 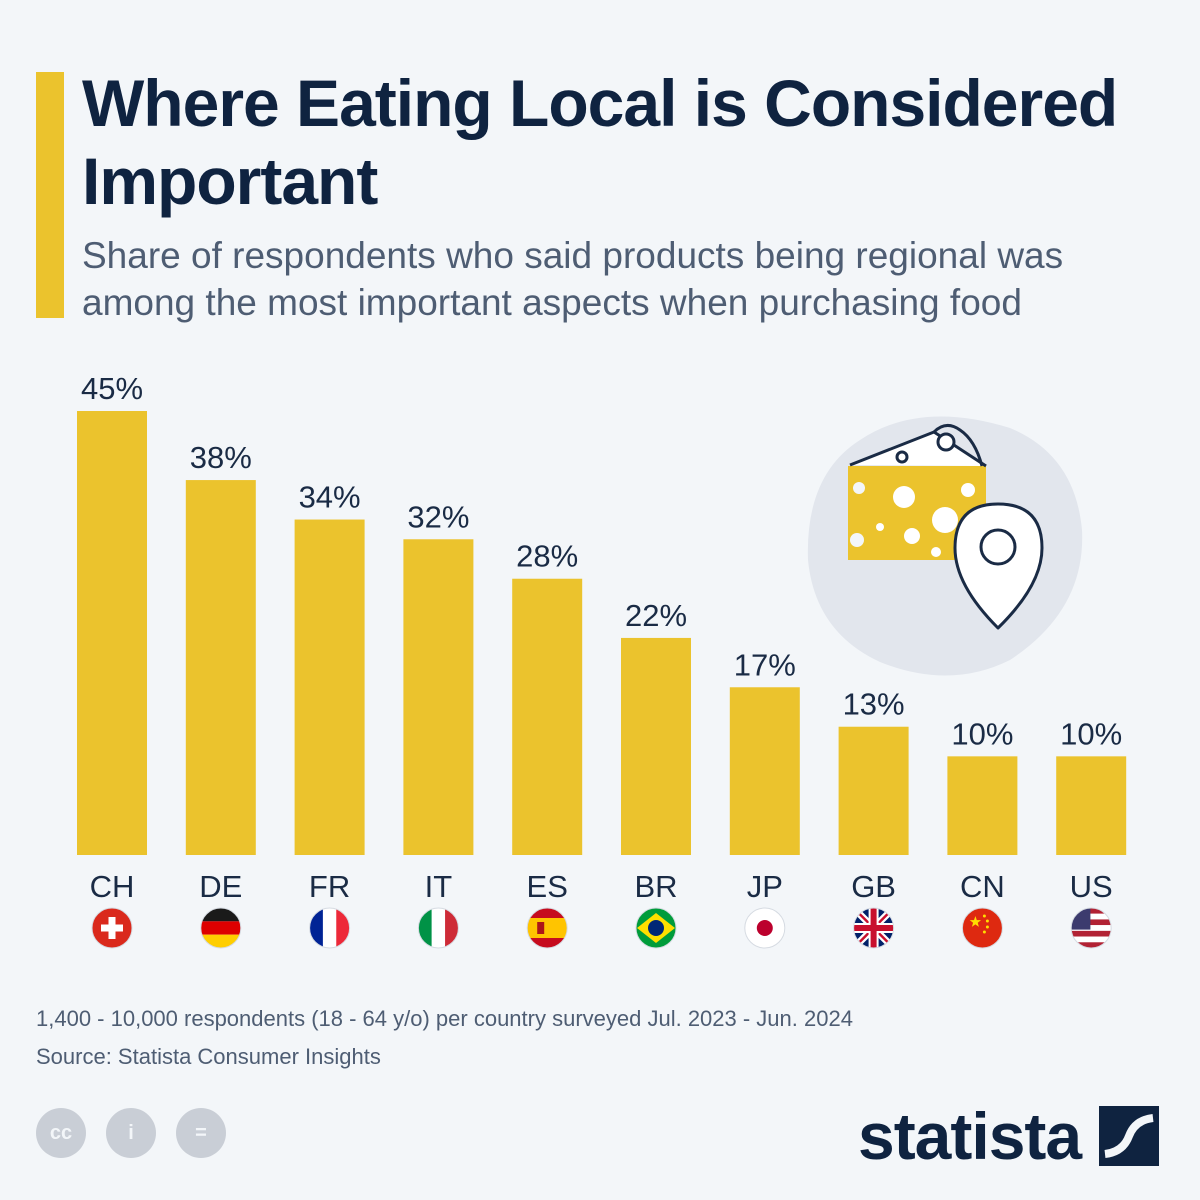 What do you see at coordinates (438, 697) in the screenshot?
I see `bar-it` at bounding box center [438, 697].